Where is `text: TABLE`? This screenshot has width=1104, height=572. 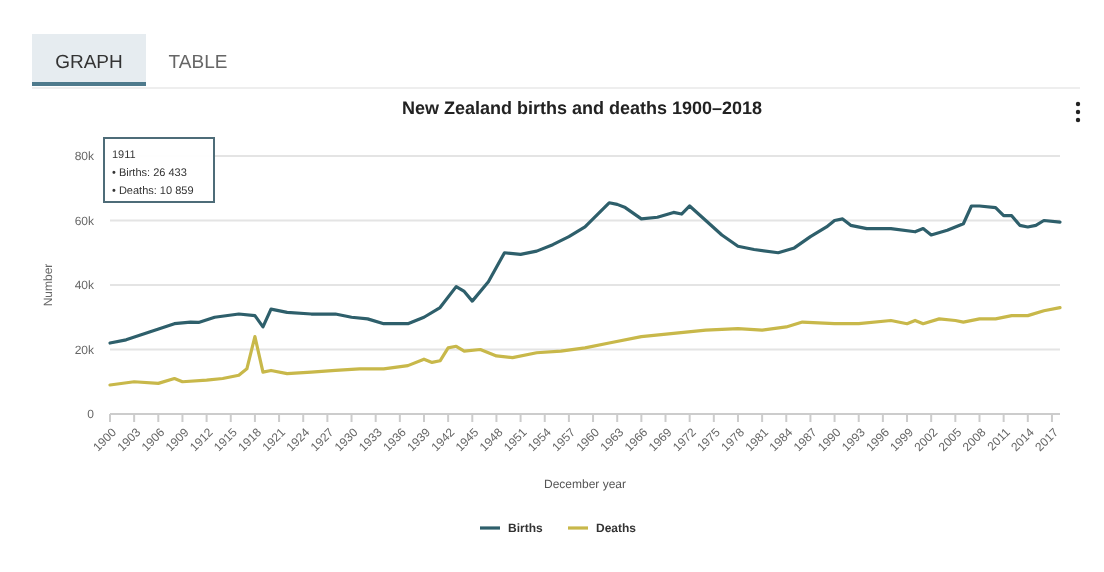 text: TABLE is located at coordinates (198, 63).